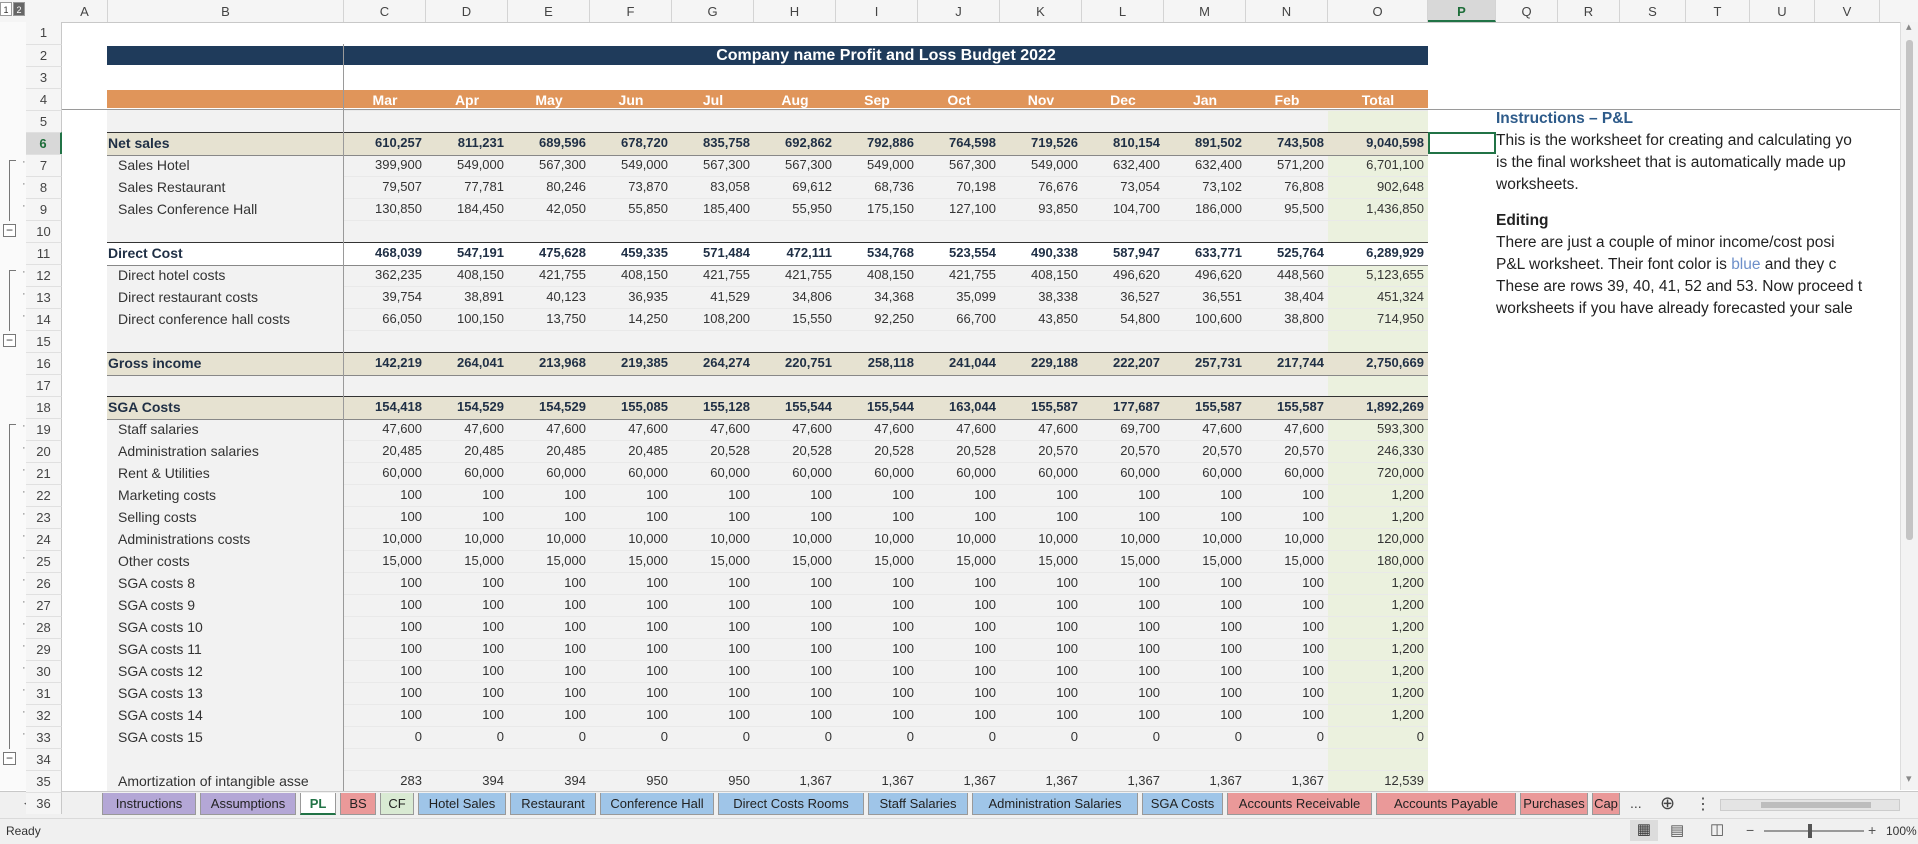 Image resolution: width=1918 pixels, height=844 pixels. I want to click on column-header-p: P, so click(1462, 11).